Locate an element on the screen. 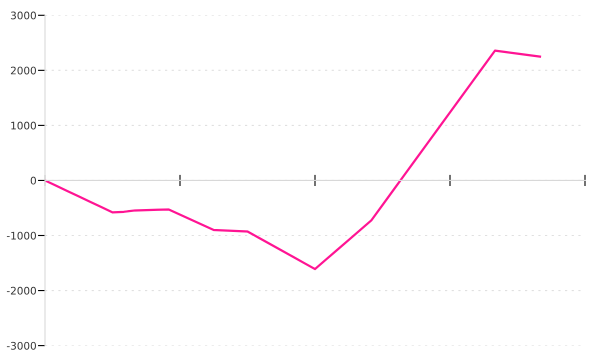 The image size is (600, 360). y-tick-label: 0 is located at coordinates (33, 180).